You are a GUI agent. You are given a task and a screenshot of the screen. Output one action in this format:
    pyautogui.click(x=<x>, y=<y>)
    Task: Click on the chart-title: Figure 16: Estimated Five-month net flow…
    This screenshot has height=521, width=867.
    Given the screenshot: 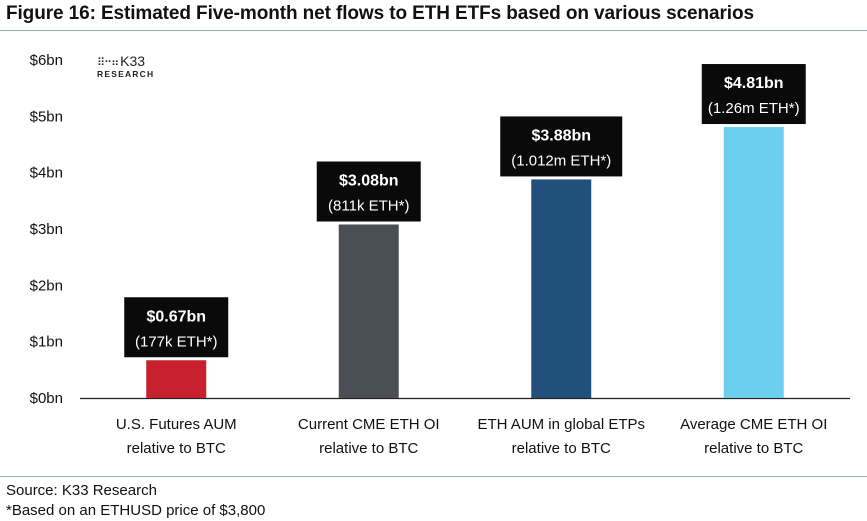 What is the action you would take?
    pyautogui.click(x=380, y=13)
    